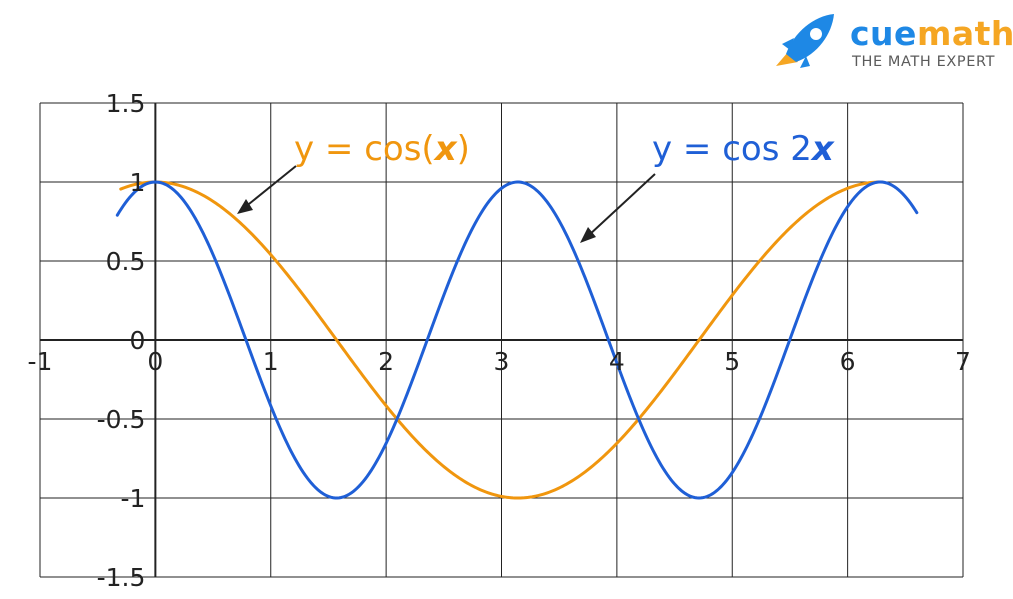 This screenshot has height=599, width=1013. I want to click on rocket-icon, so click(805, 41).